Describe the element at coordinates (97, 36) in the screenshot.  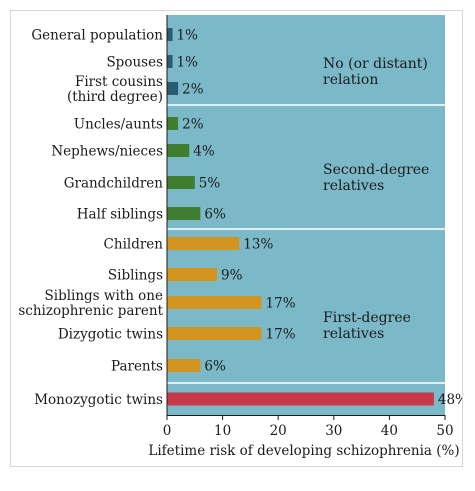
I see `category-label: General population` at that location.